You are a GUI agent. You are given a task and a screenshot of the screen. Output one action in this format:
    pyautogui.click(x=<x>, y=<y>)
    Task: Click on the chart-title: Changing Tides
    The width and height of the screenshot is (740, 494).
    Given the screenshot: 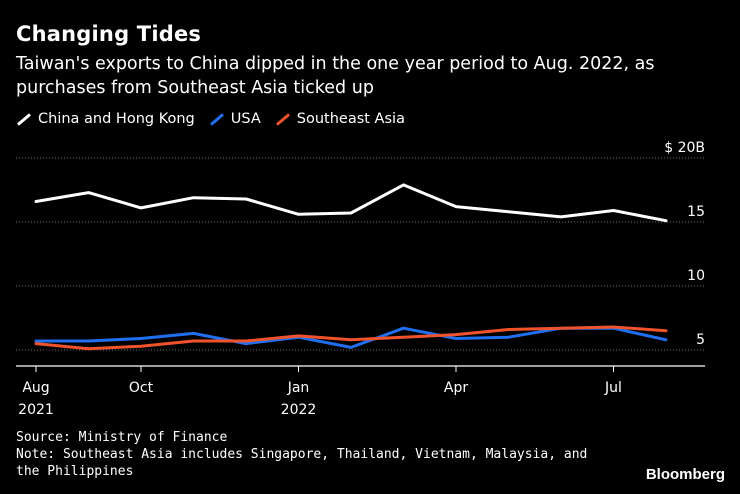 What is the action you would take?
    pyautogui.click(x=109, y=34)
    